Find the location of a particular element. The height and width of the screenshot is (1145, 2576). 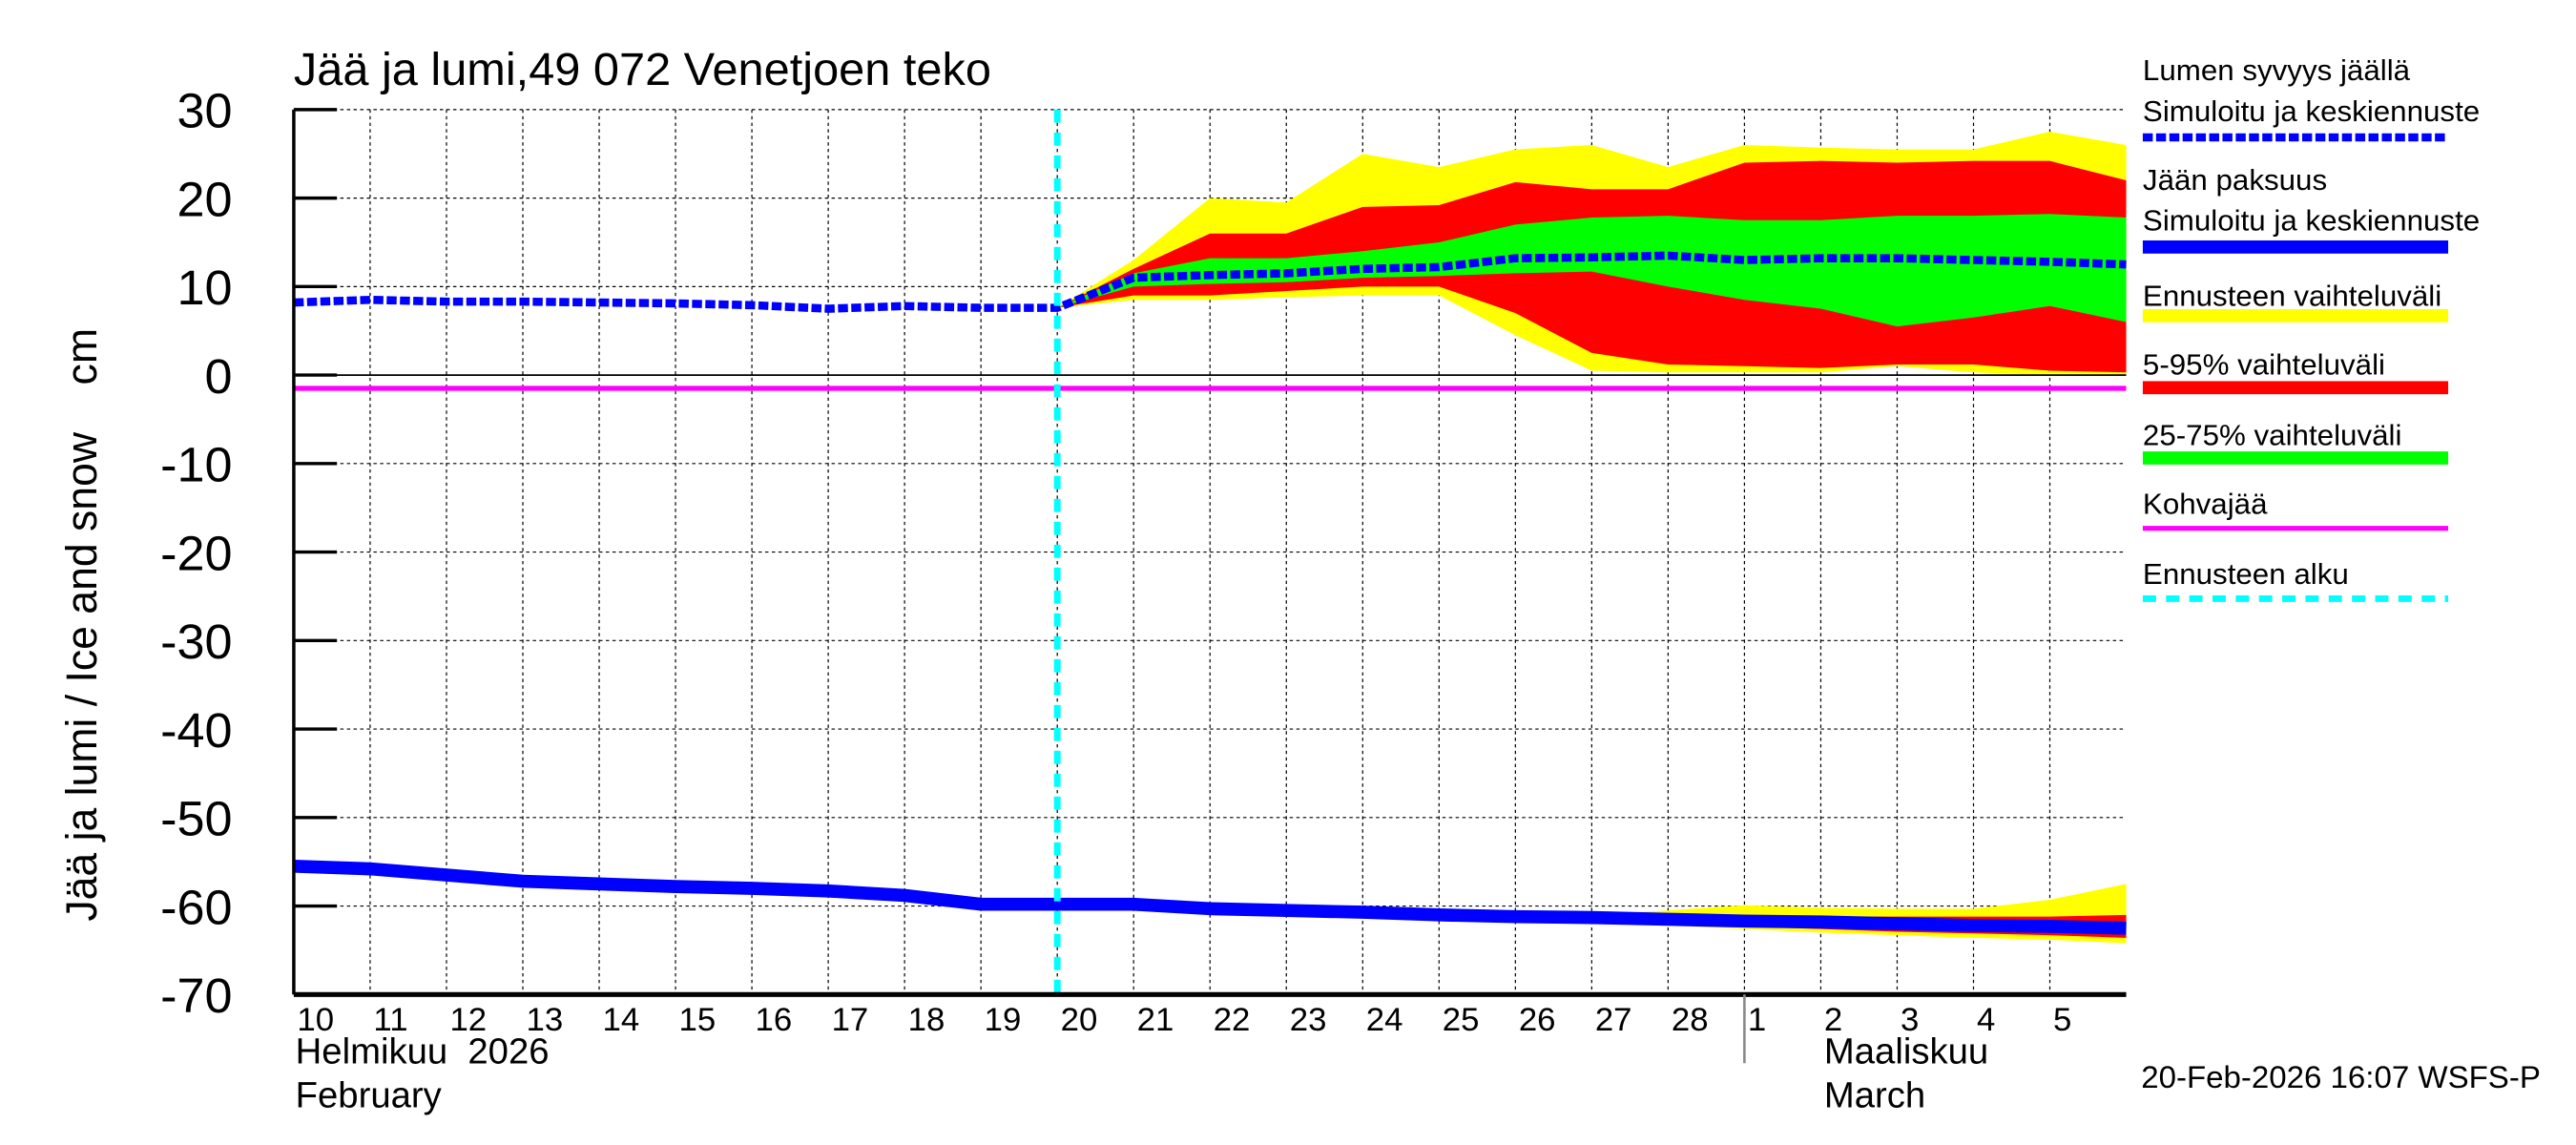

x-tick-label: 23 is located at coordinates (1308, 1020).